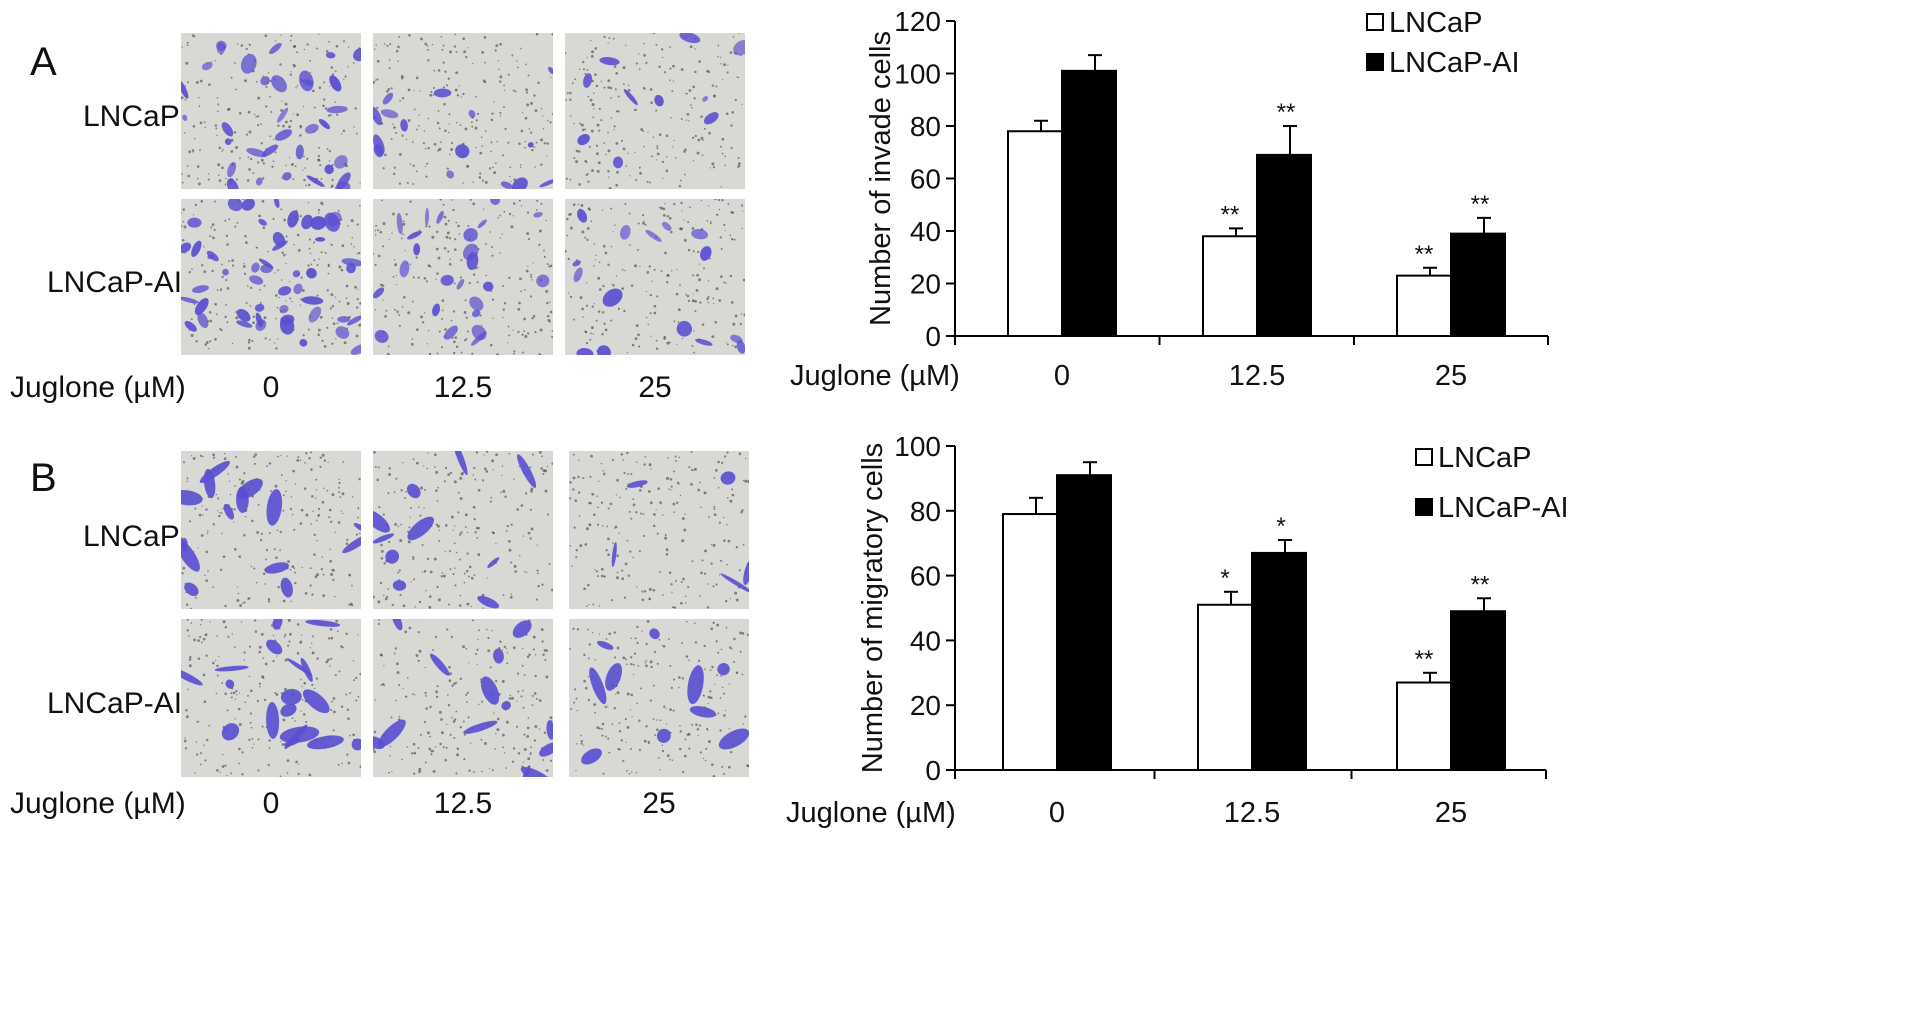  What do you see at coordinates (1224, 578) in the screenshot?
I see `significance-migratory-0-1: *` at bounding box center [1224, 578].